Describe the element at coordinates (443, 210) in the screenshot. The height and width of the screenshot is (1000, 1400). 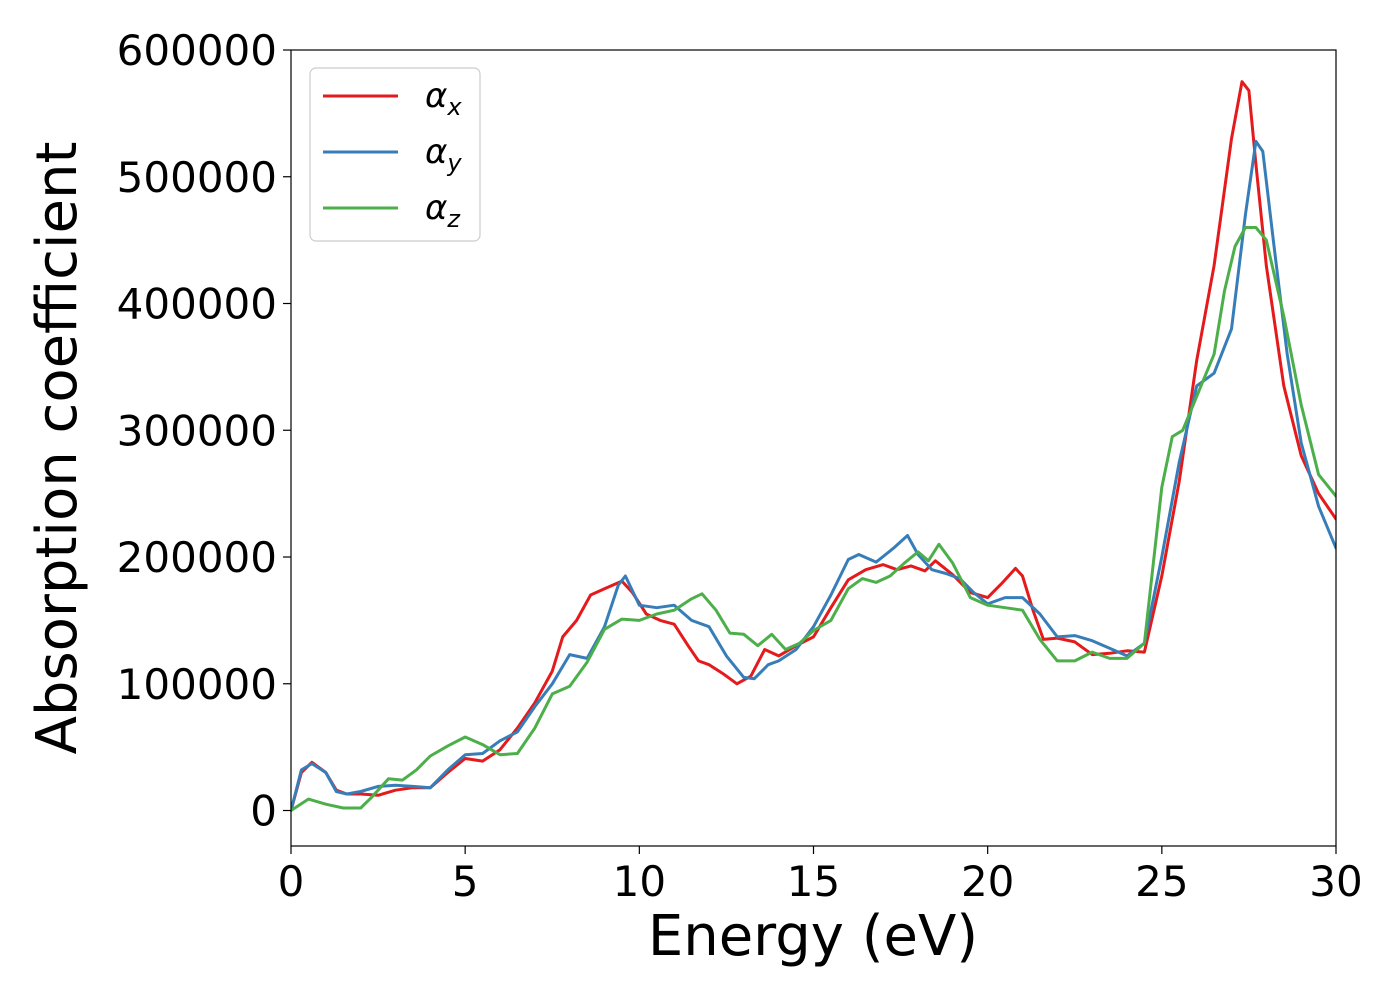
I see `legend-label: αz` at that location.